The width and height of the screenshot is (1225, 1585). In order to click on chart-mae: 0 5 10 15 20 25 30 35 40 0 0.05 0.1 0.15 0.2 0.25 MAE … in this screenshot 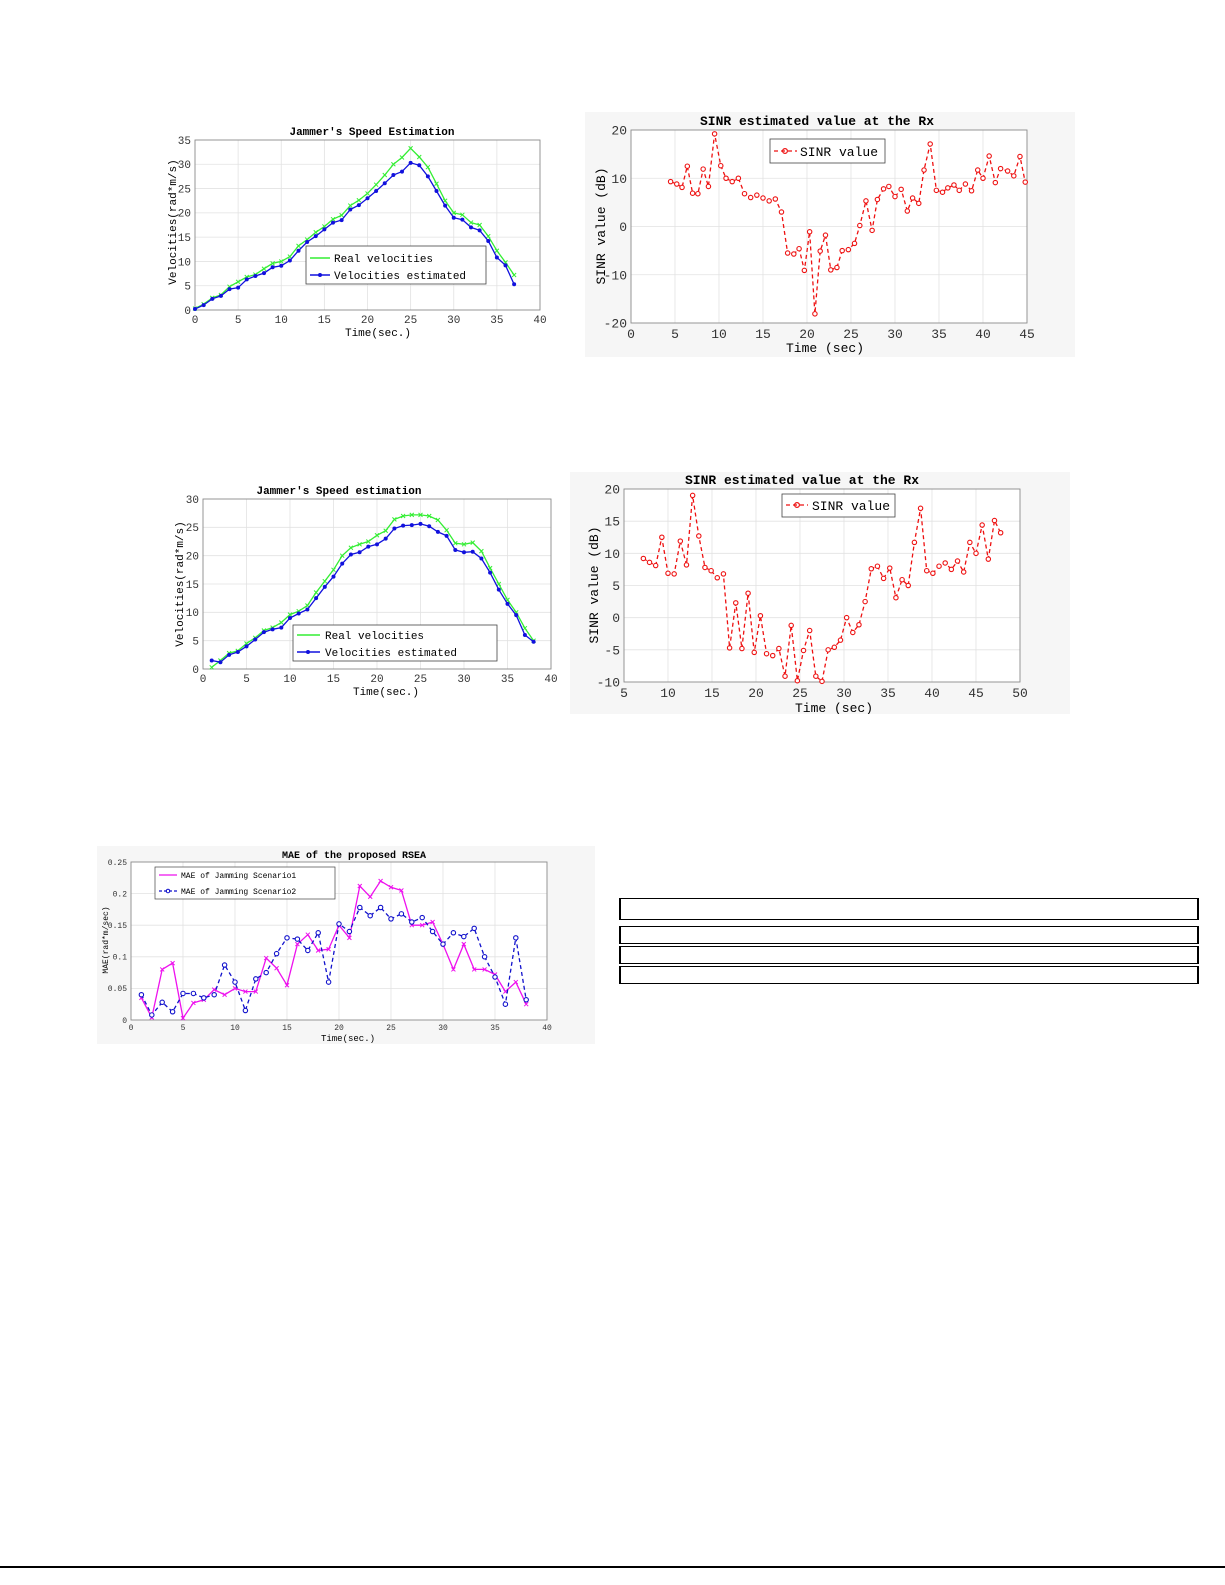, I will do `click(346, 945)`.